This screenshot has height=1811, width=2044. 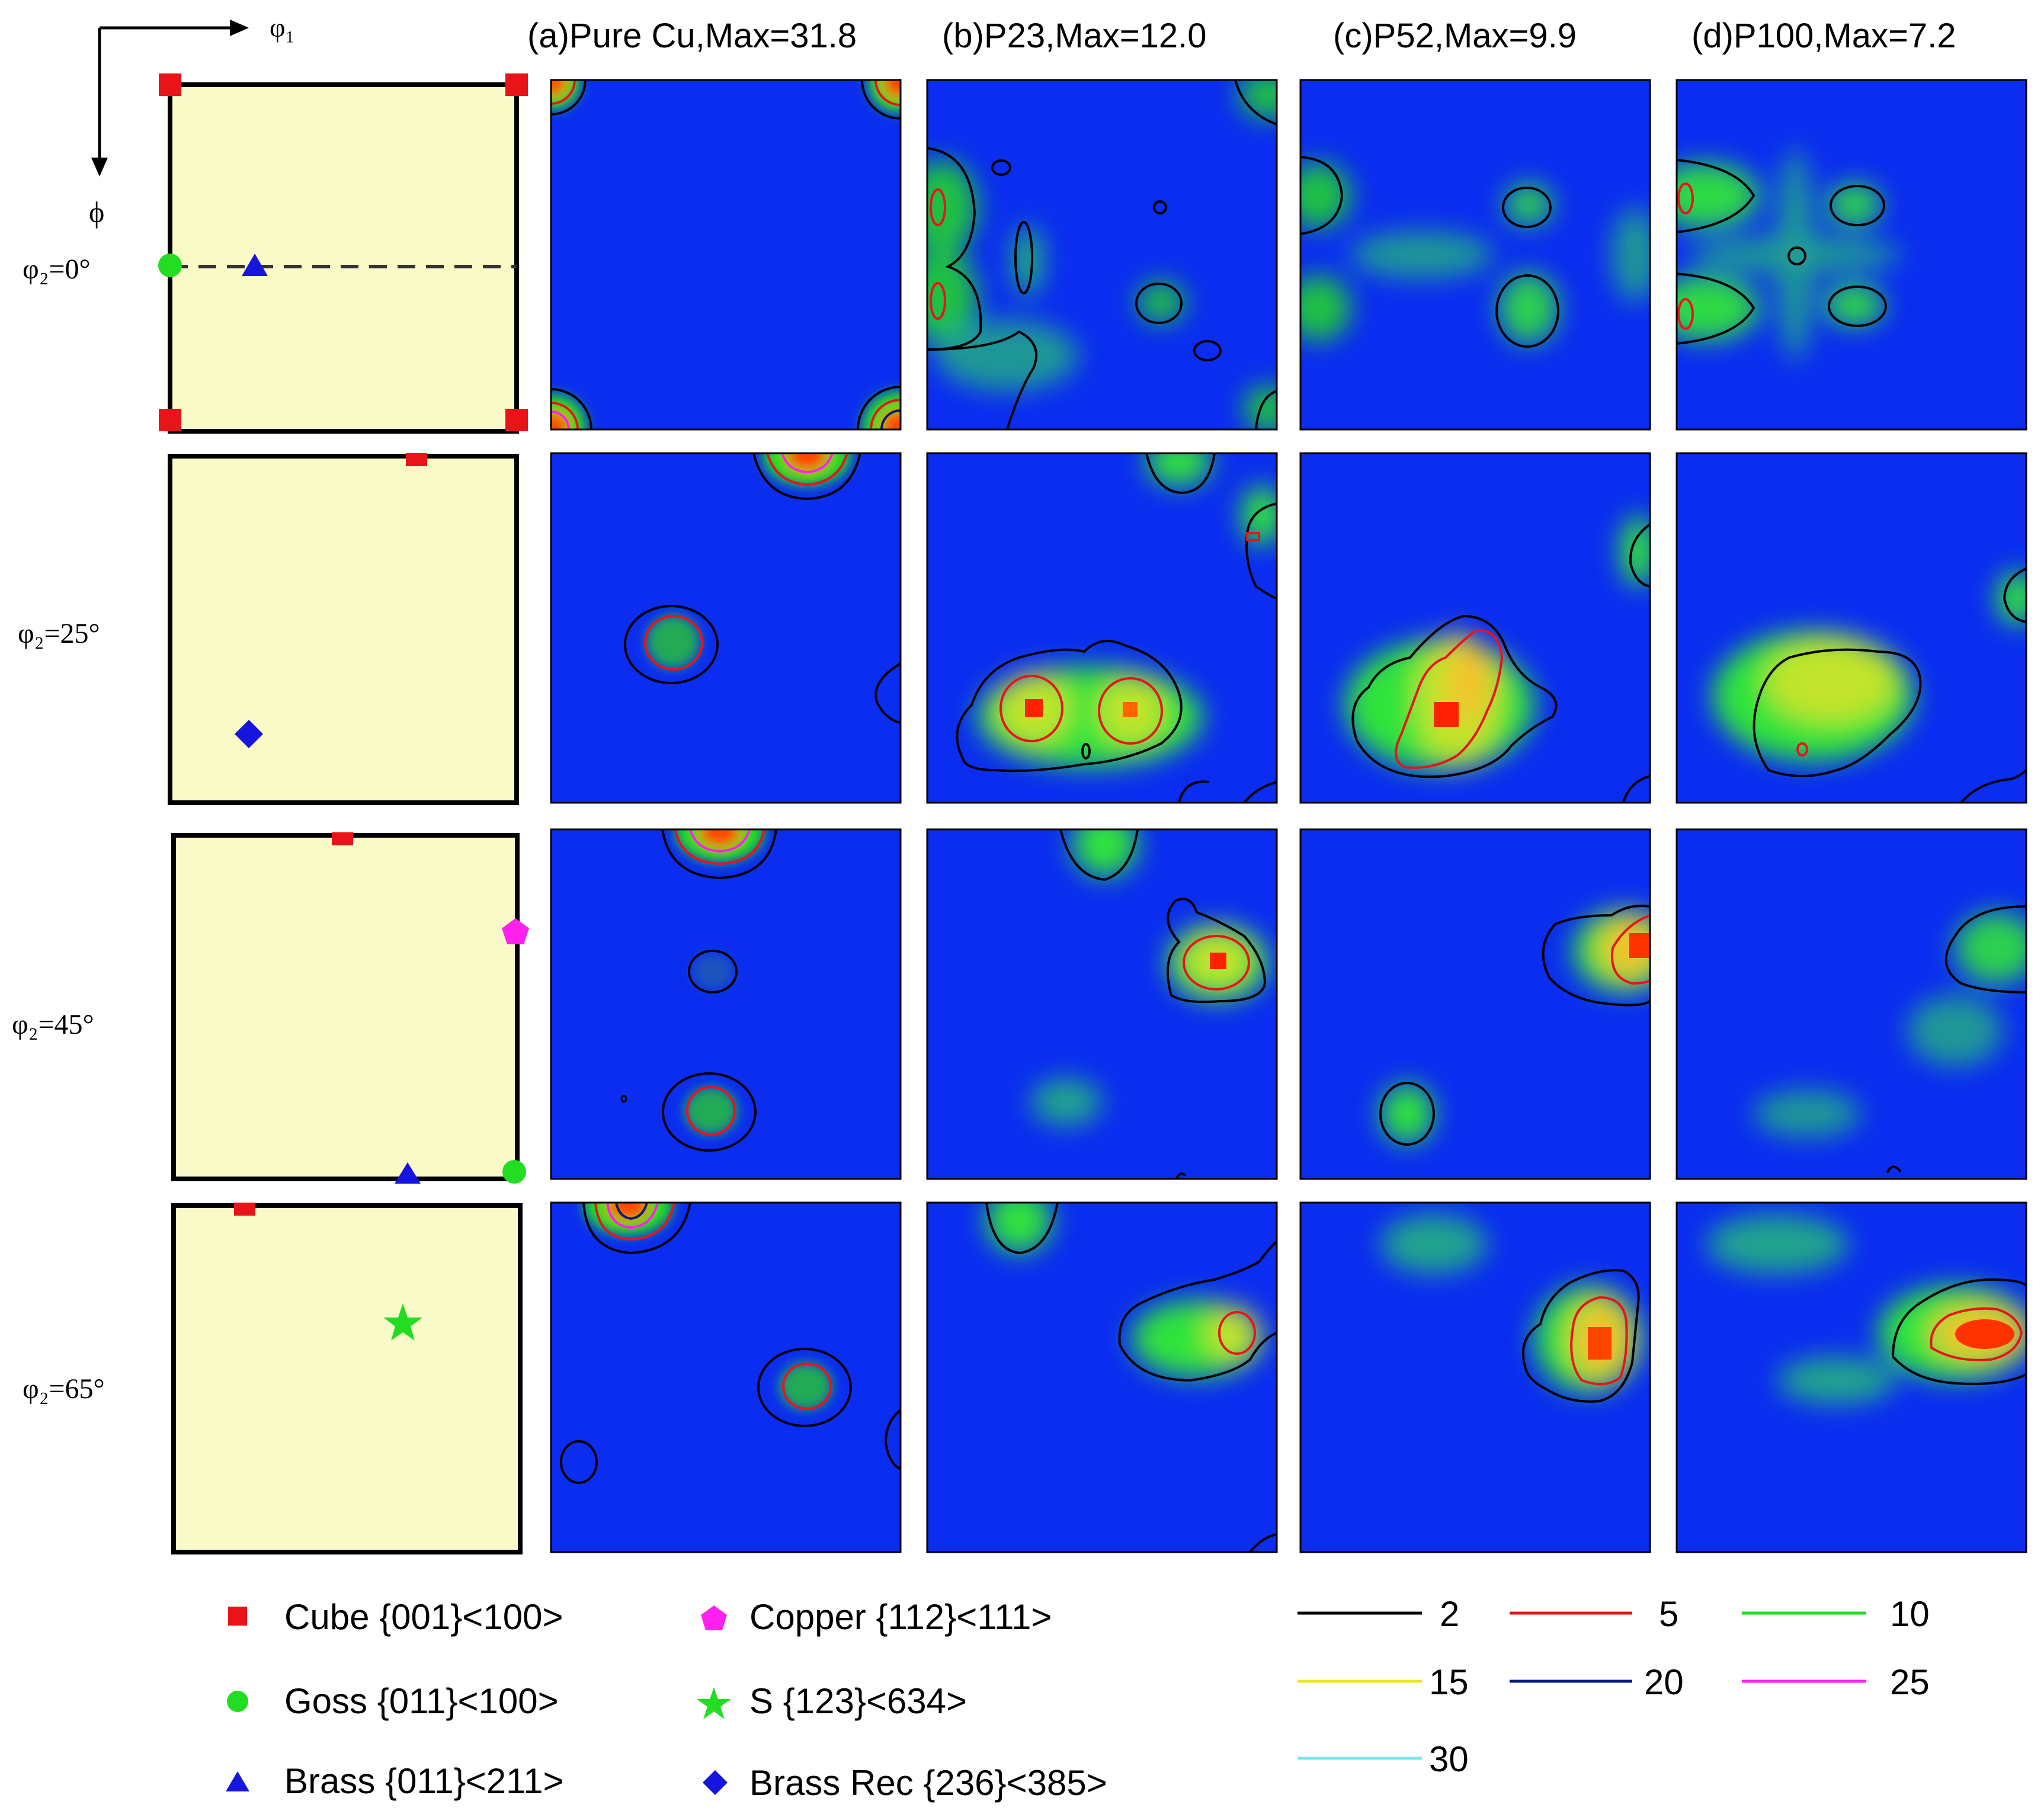 I want to click on circle-symbol-icon, so click(x=237, y=1702).